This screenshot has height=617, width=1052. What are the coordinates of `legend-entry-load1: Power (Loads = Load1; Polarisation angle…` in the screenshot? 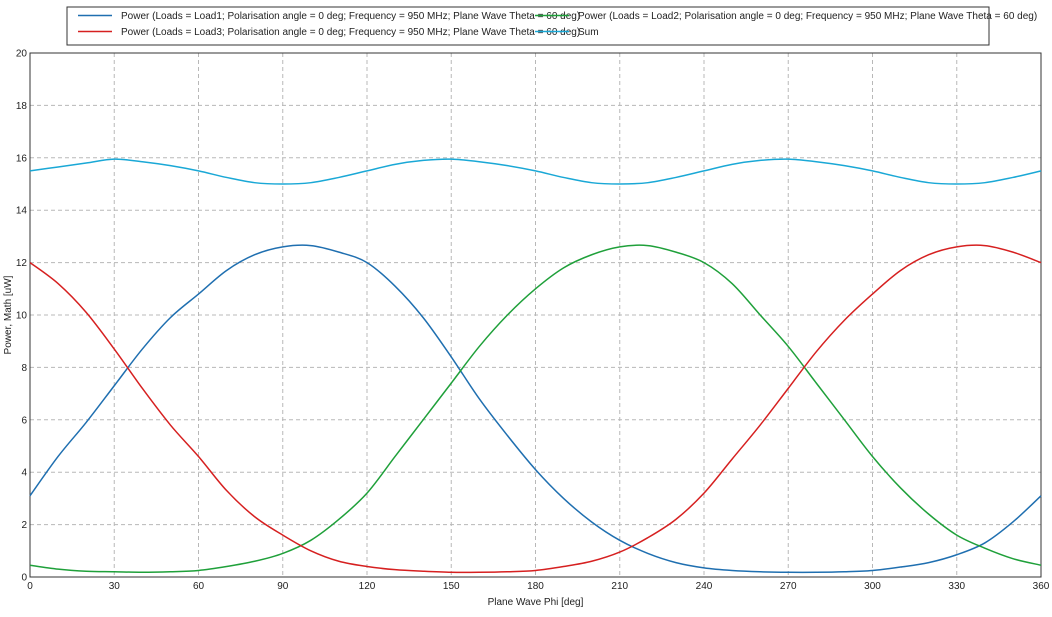 It's located at (329, 16).